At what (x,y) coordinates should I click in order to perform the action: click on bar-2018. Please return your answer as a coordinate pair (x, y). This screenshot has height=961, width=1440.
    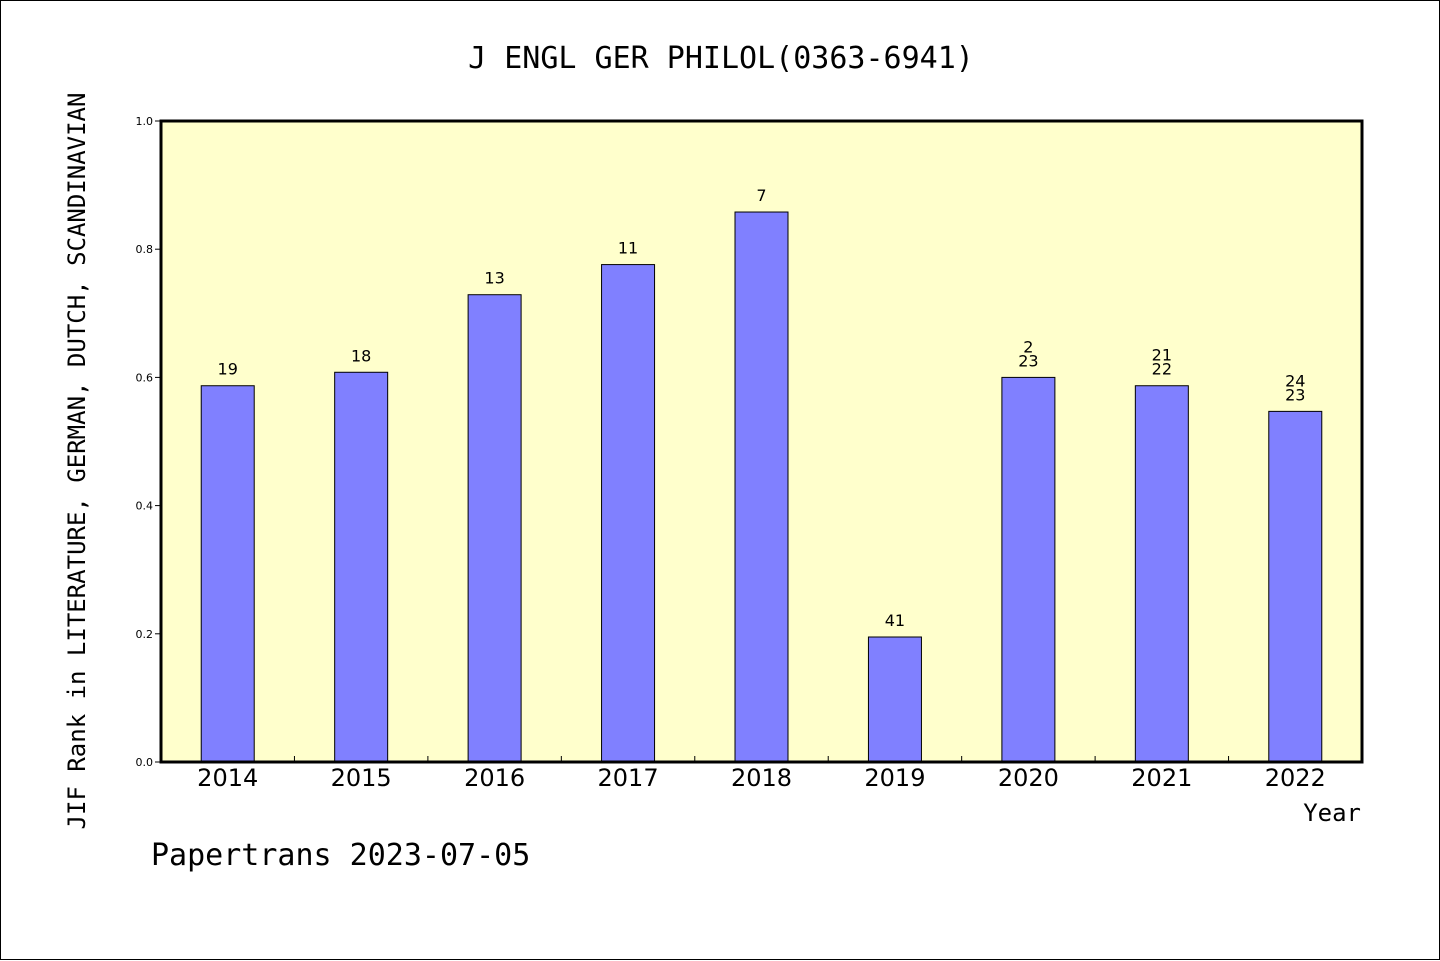
    Looking at the image, I should click on (761, 487).